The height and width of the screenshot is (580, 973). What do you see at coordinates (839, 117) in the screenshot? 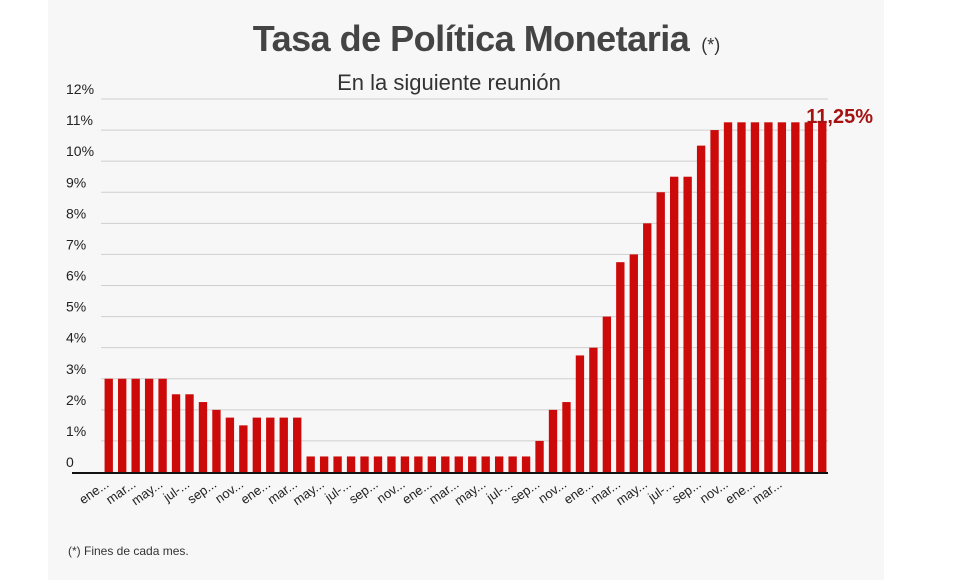
I see `last-value-label: 11,25%` at bounding box center [839, 117].